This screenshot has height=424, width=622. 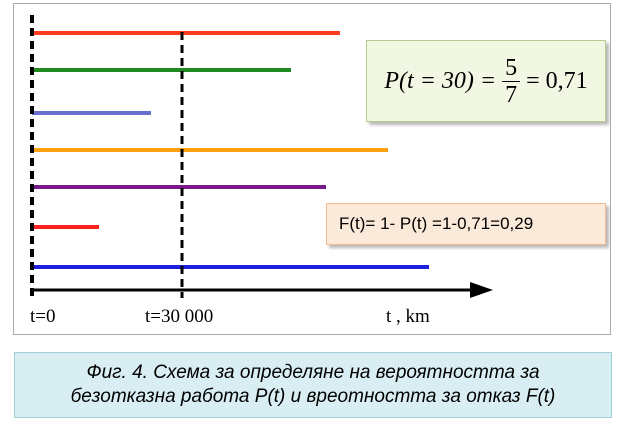 What do you see at coordinates (436, 223) in the screenshot?
I see `failure-formula-text: F(t)= 1- P(t) =1-0,71=0,29` at bounding box center [436, 223].